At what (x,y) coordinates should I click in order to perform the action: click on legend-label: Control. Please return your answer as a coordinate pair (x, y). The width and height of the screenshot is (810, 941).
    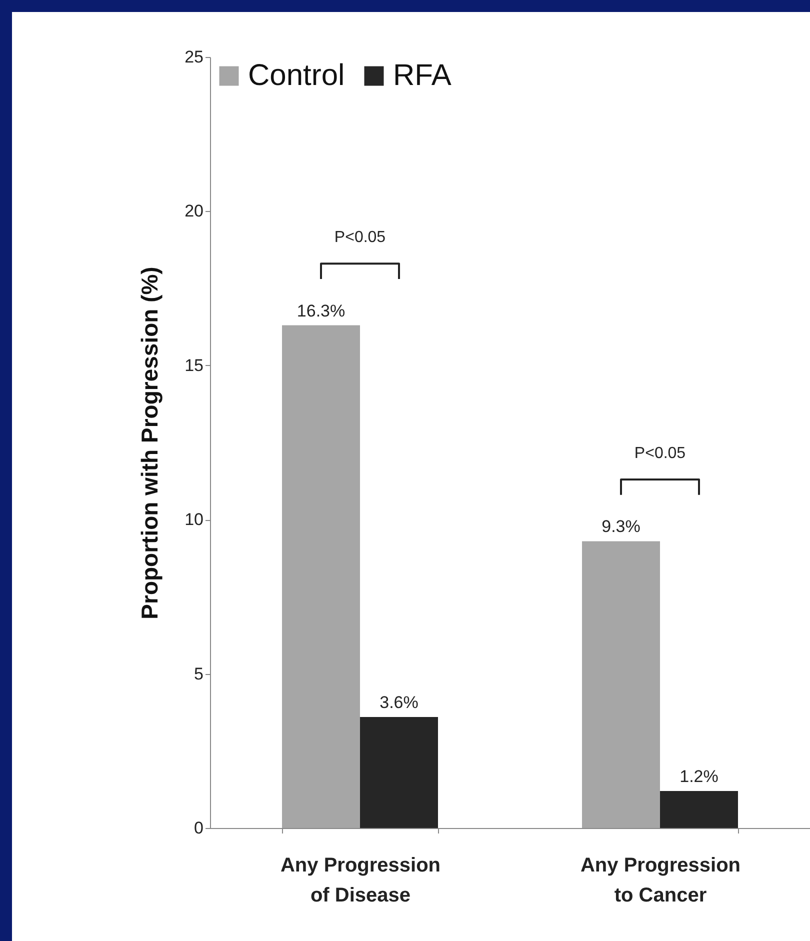
    Looking at the image, I should click on (296, 75).